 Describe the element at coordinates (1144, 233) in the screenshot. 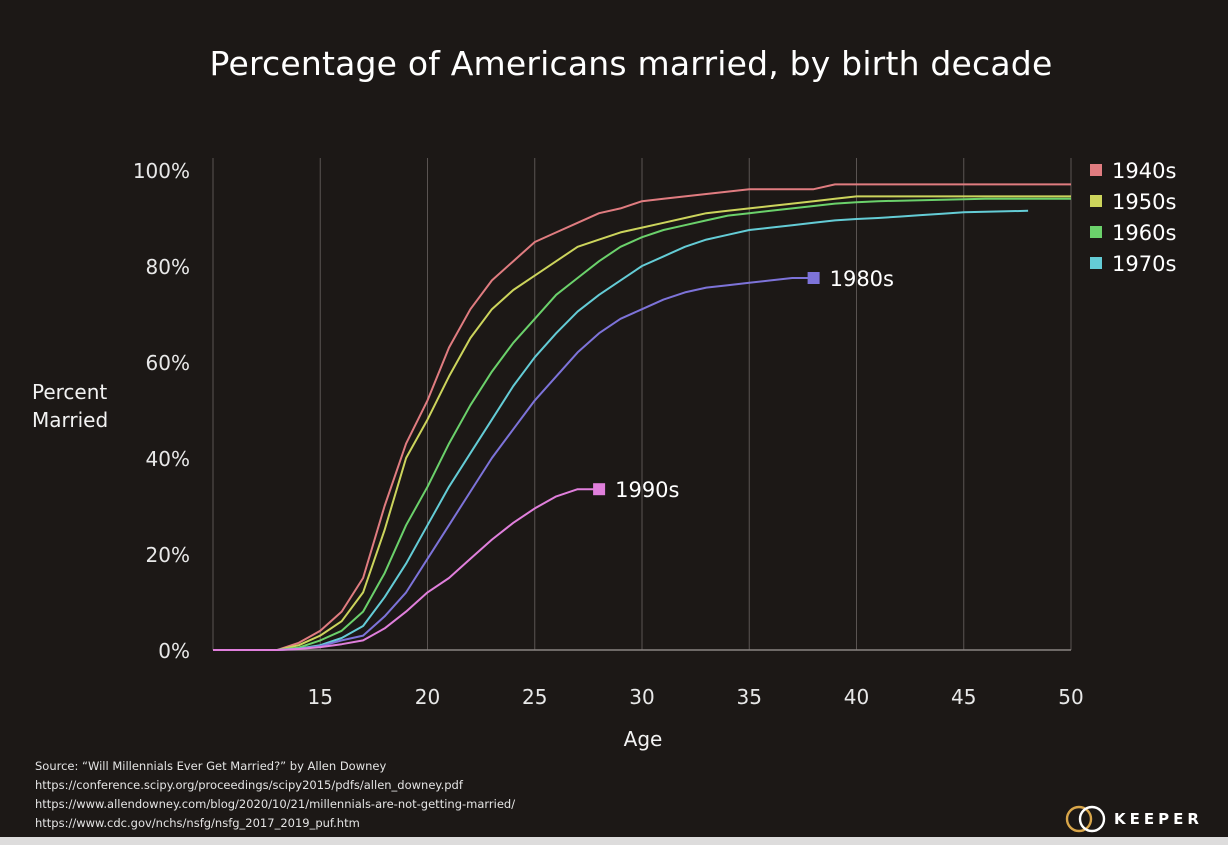

I see `legend-label-1960s: 1960s` at that location.